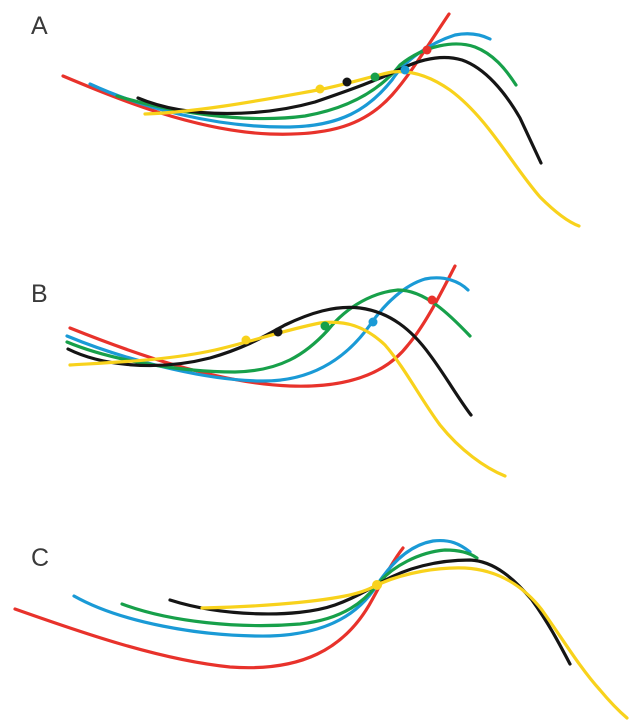 The width and height of the screenshot is (640, 723). I want to click on panel-a-label: A, so click(39, 26).